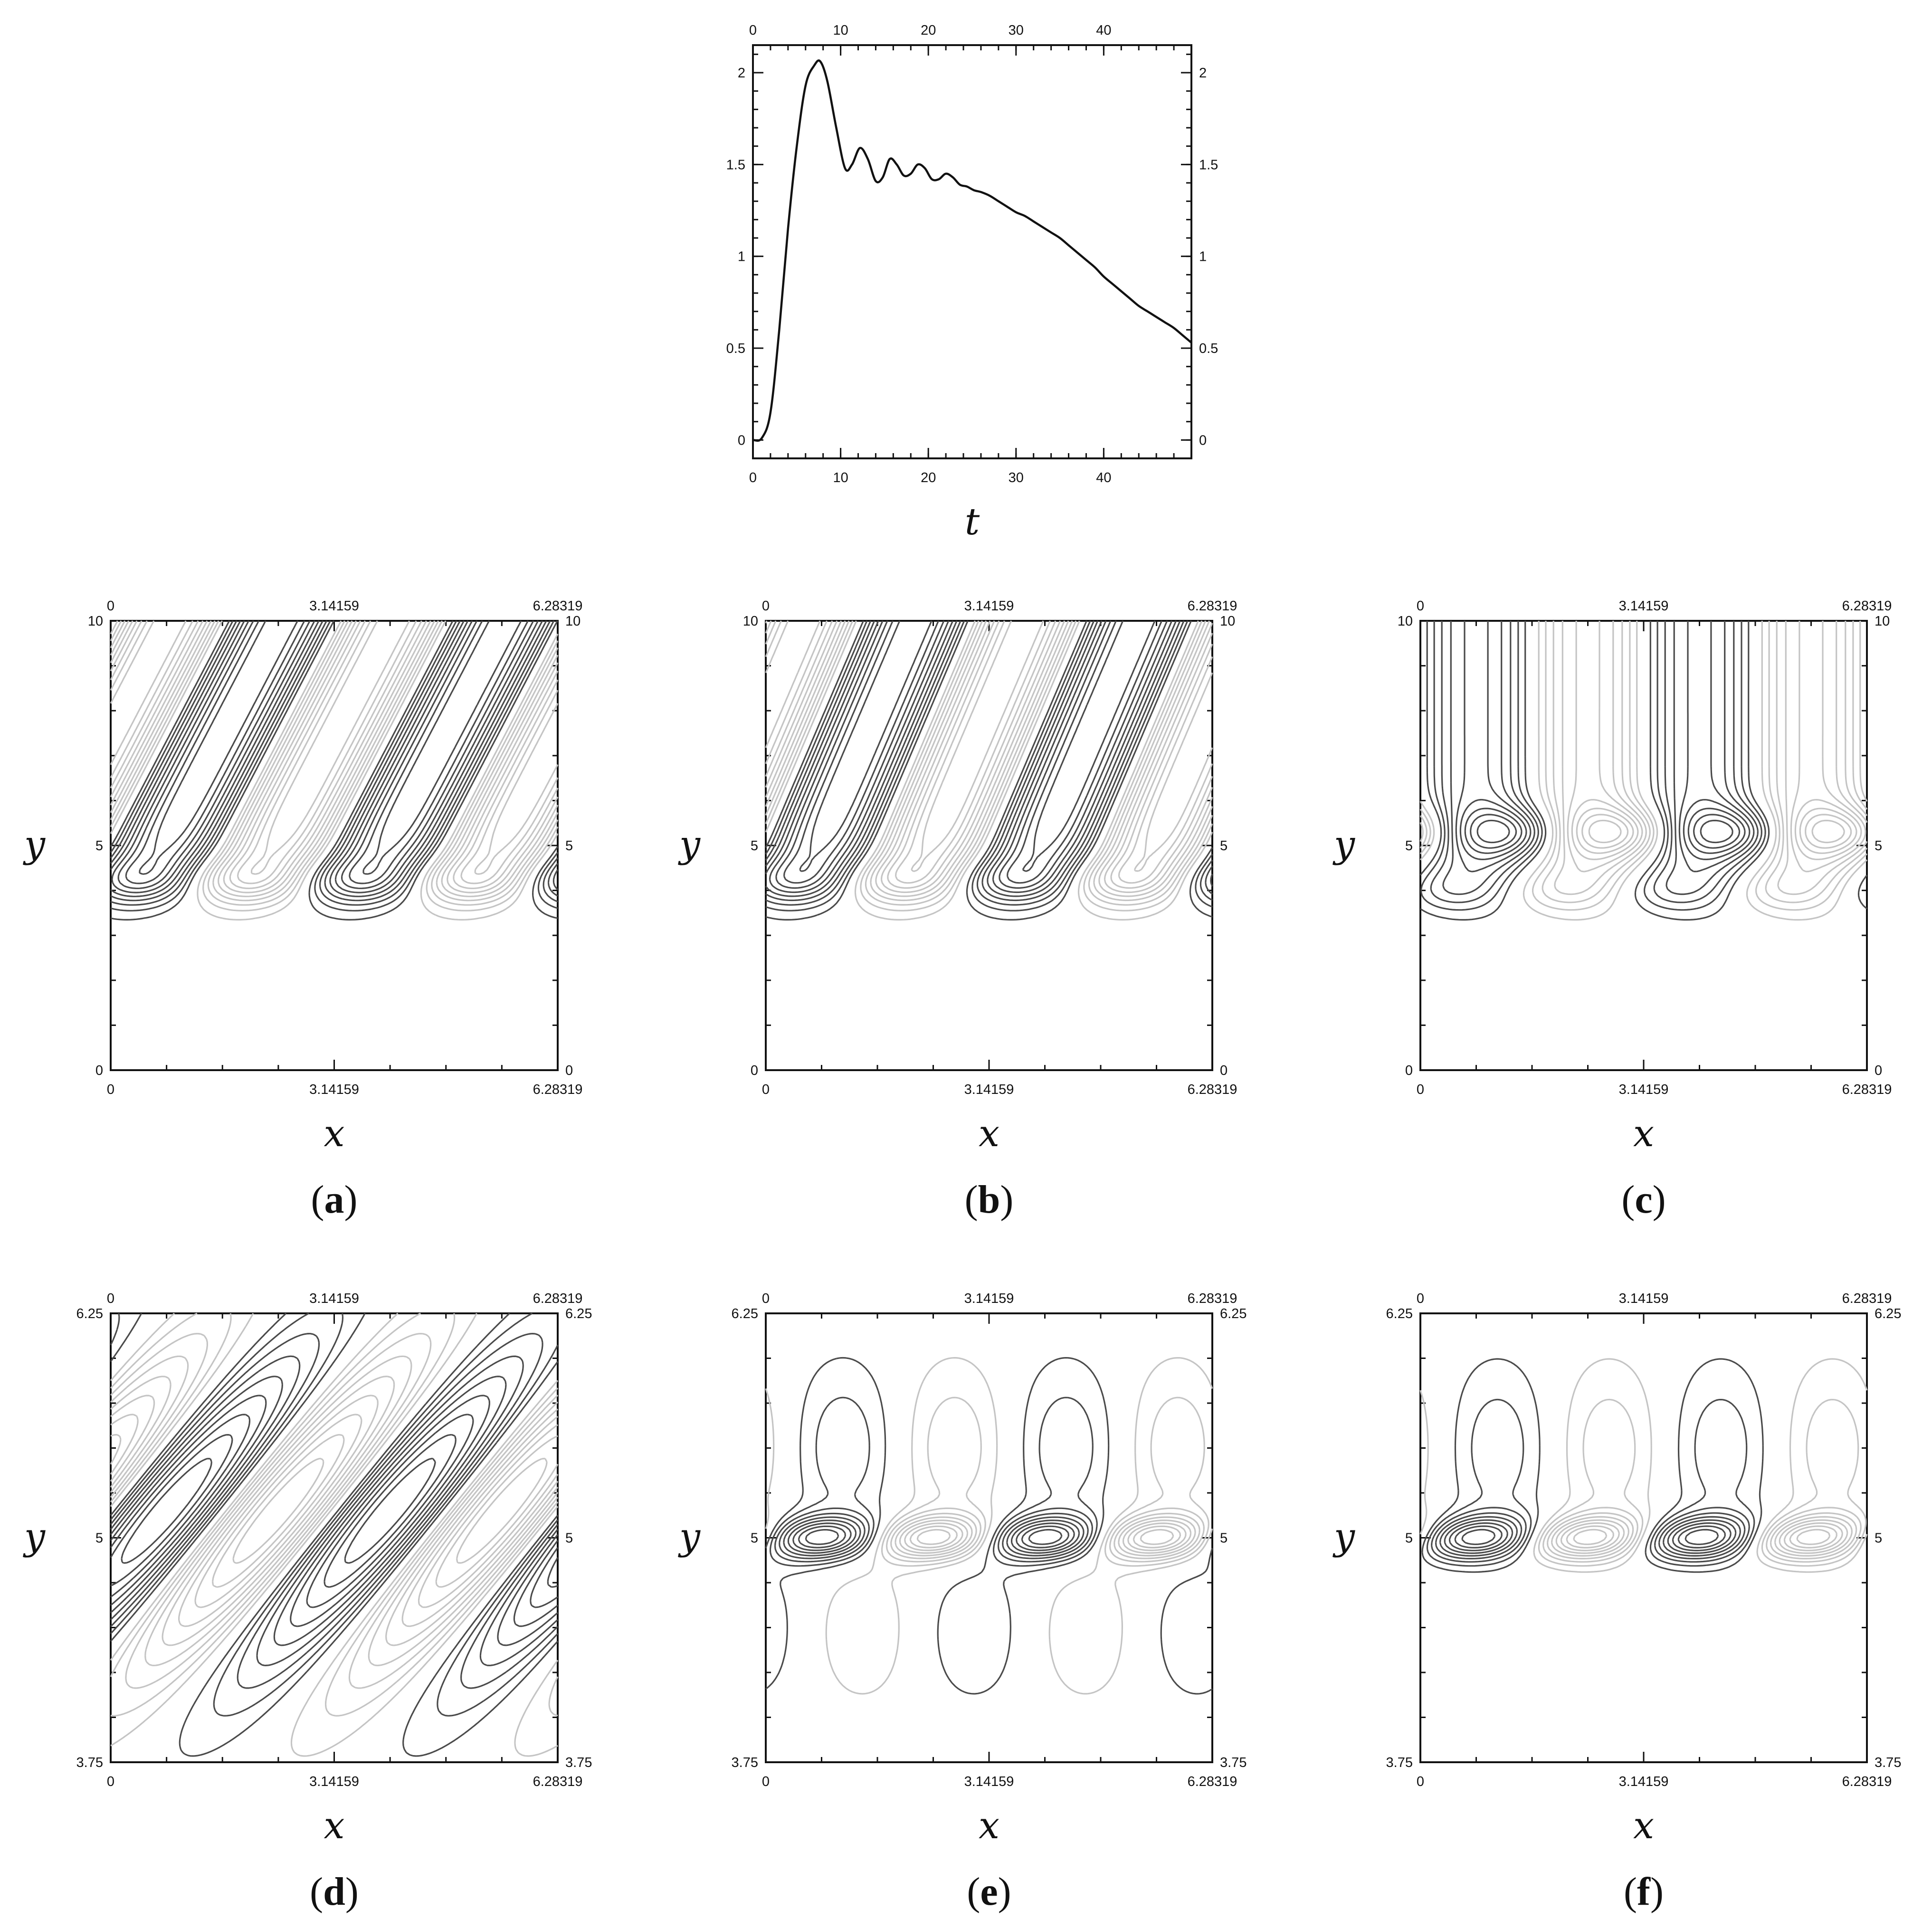 The height and width of the screenshot is (1928, 1932). I want to click on panel-label: (d), so click(334, 1892).